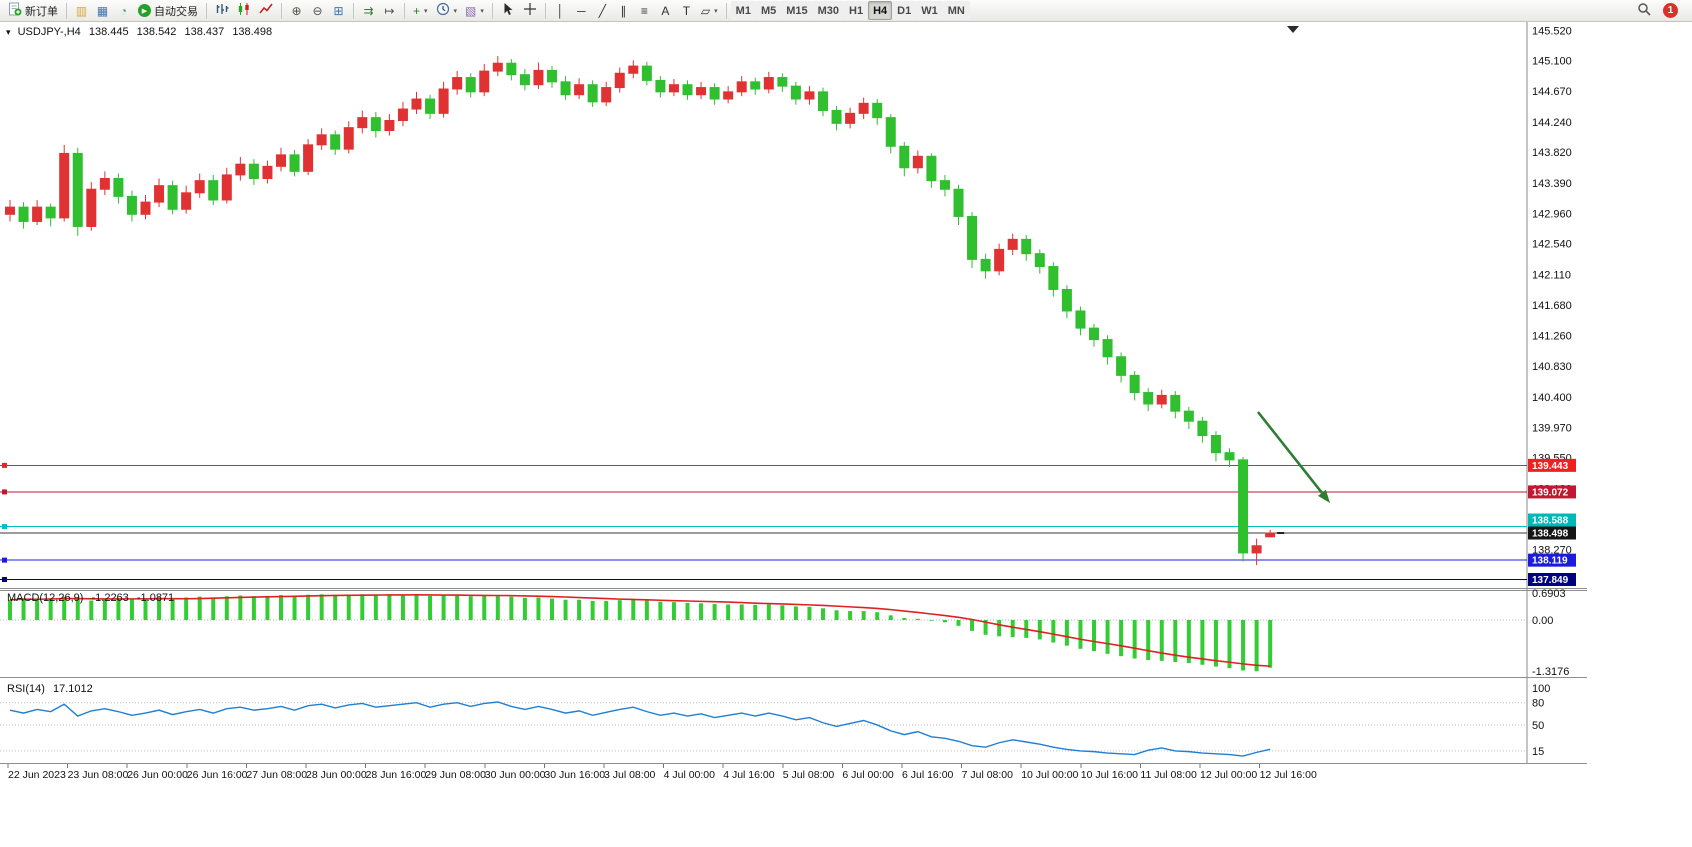 This screenshot has width=1692, height=847. What do you see at coordinates (1293, 29) in the screenshot?
I see `chart-shift-marker` at bounding box center [1293, 29].